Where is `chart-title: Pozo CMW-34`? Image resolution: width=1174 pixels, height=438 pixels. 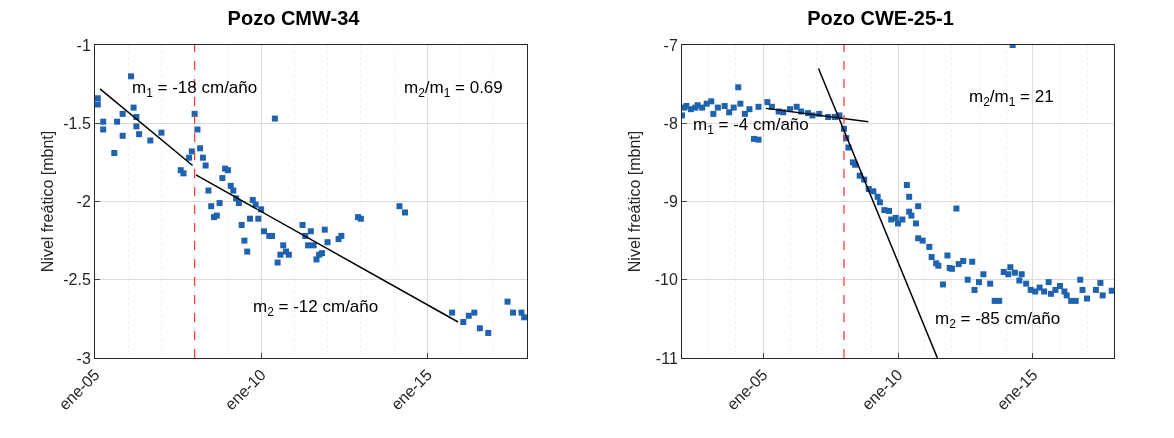
chart-title: Pozo CMW-34 is located at coordinates (294, 17).